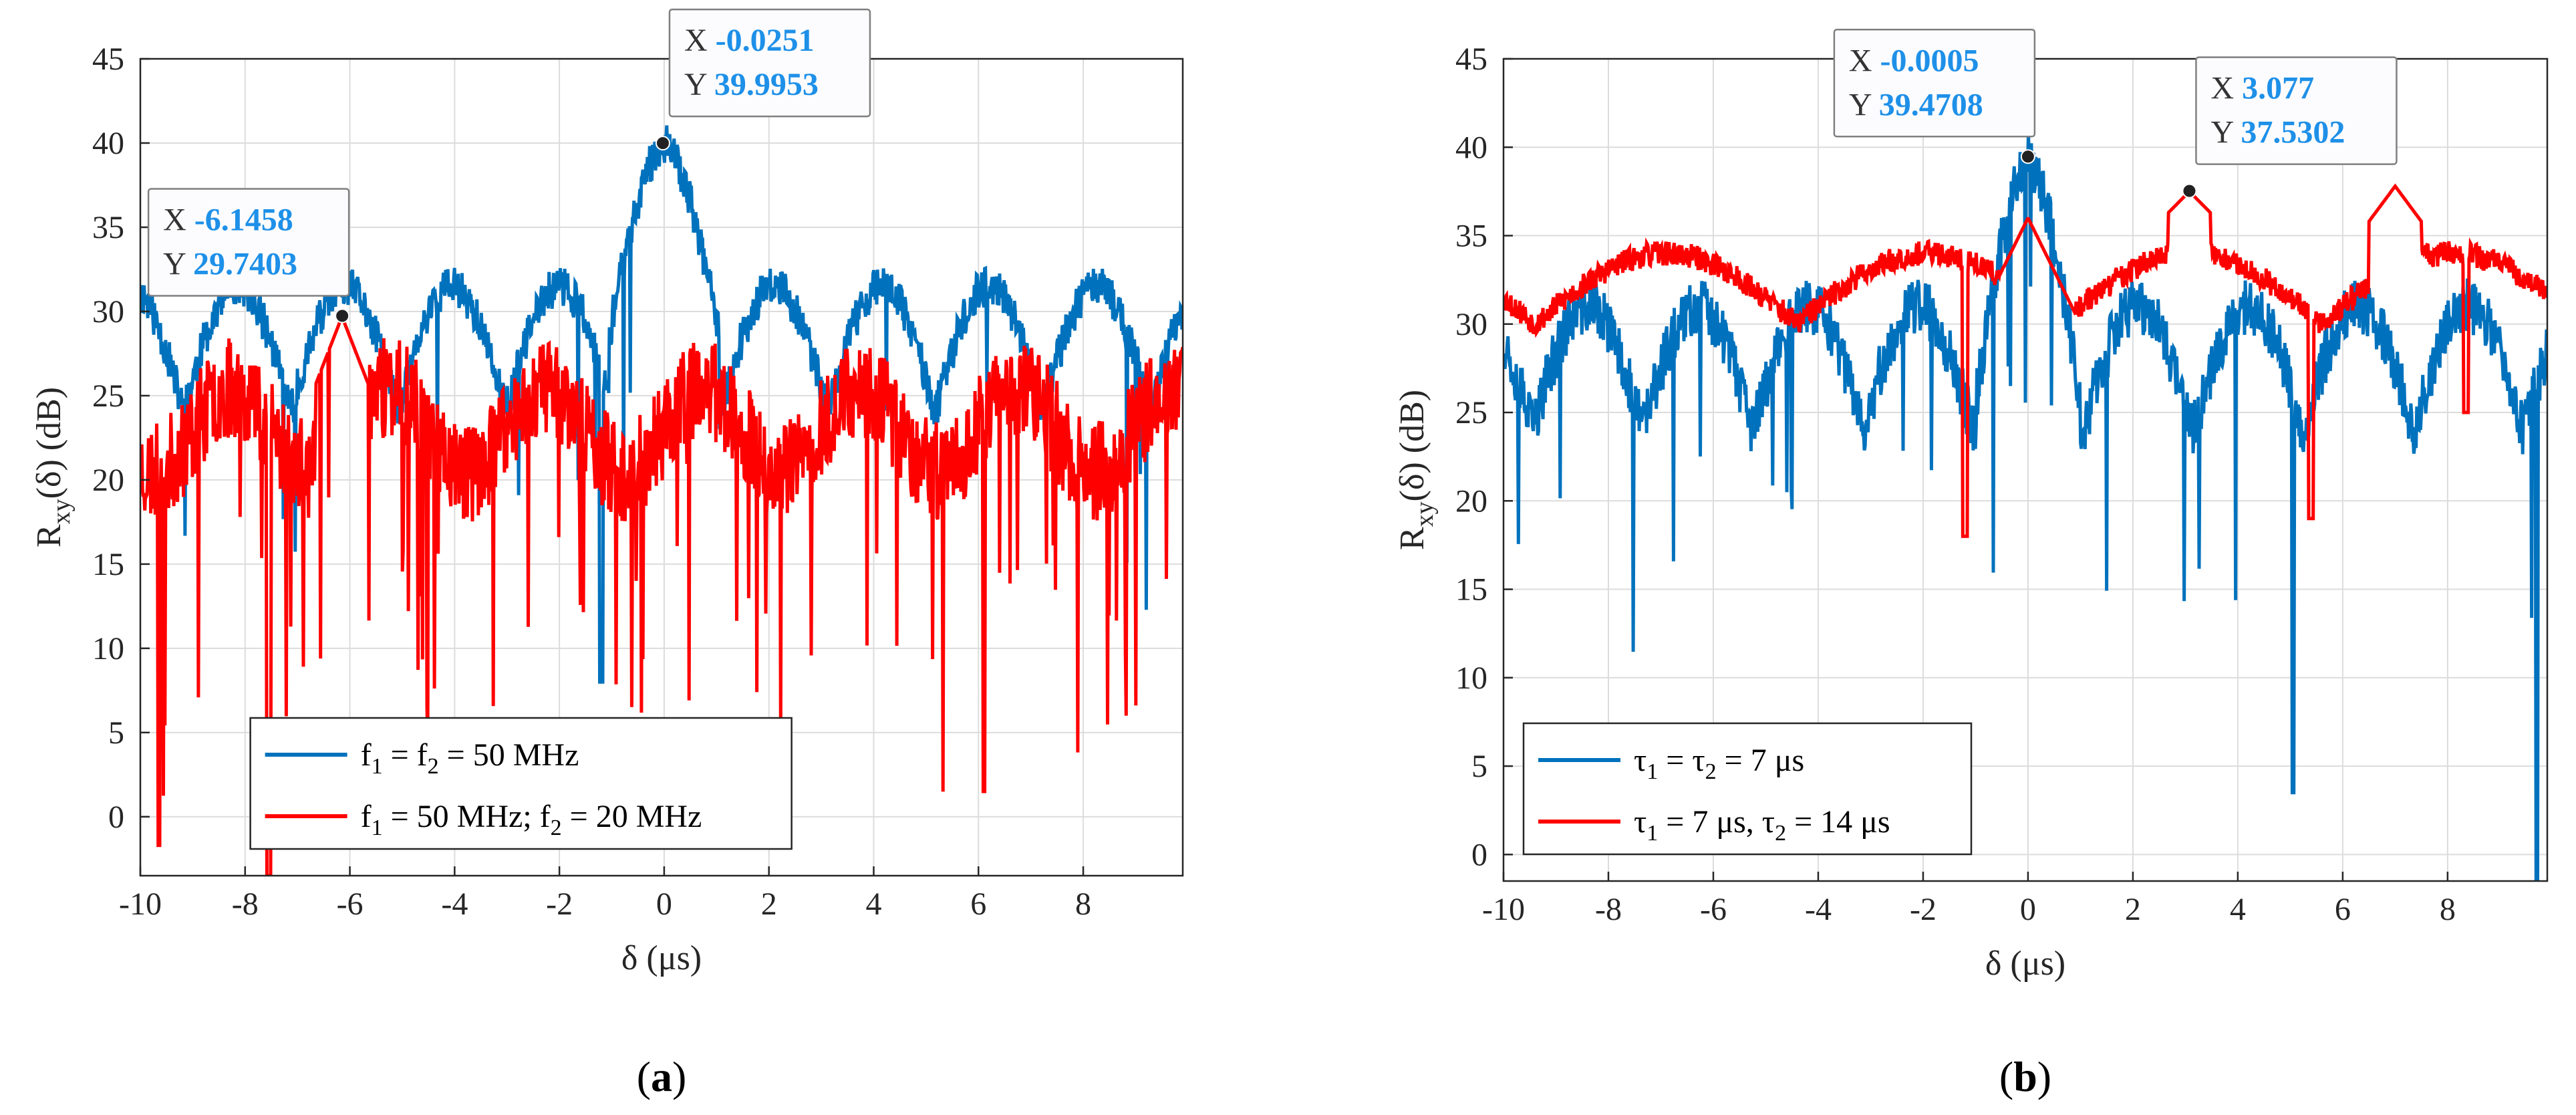 Image resolution: width=2576 pixels, height=1115 pixels. Describe the element at coordinates (2277, 132) in the screenshot. I see `datatip-y-row: Y 37.5302` at that location.